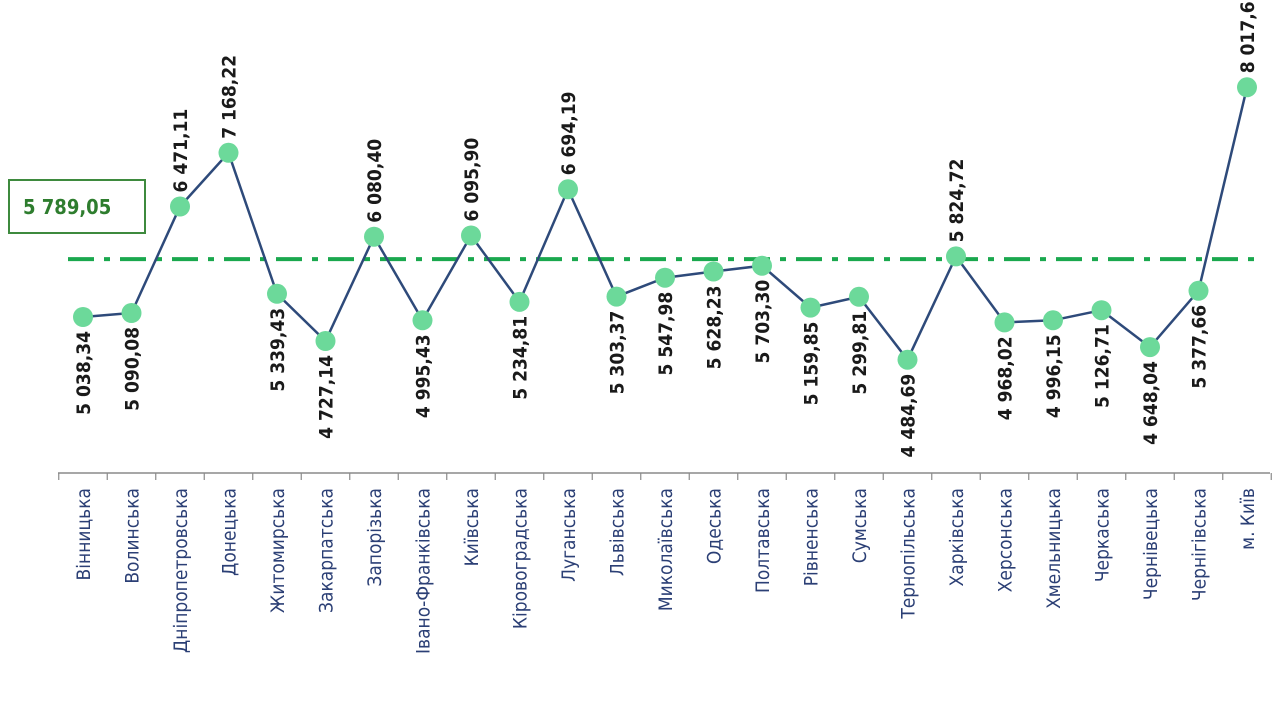  What do you see at coordinates (1103, 535) in the screenshot?
I see `category-label: Черкаська` at bounding box center [1103, 535].